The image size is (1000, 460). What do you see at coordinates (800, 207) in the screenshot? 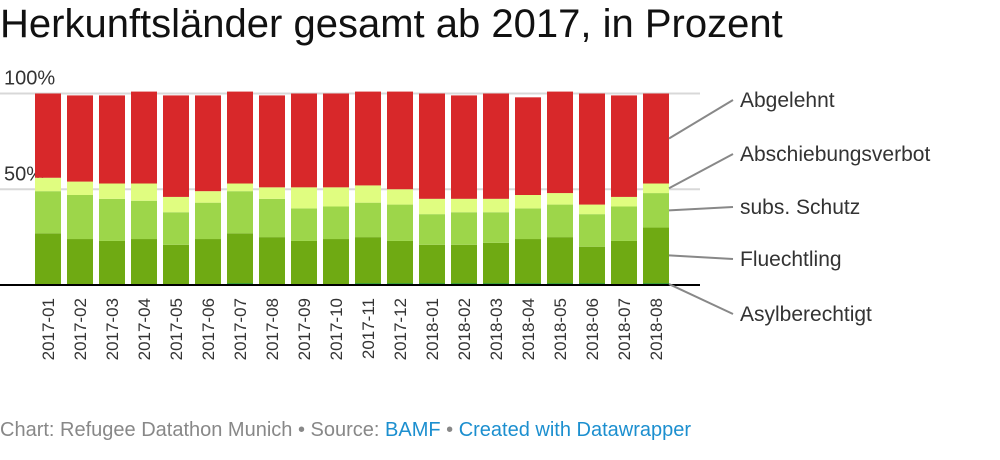
I see `legend-label: subs. Schutz` at bounding box center [800, 207].